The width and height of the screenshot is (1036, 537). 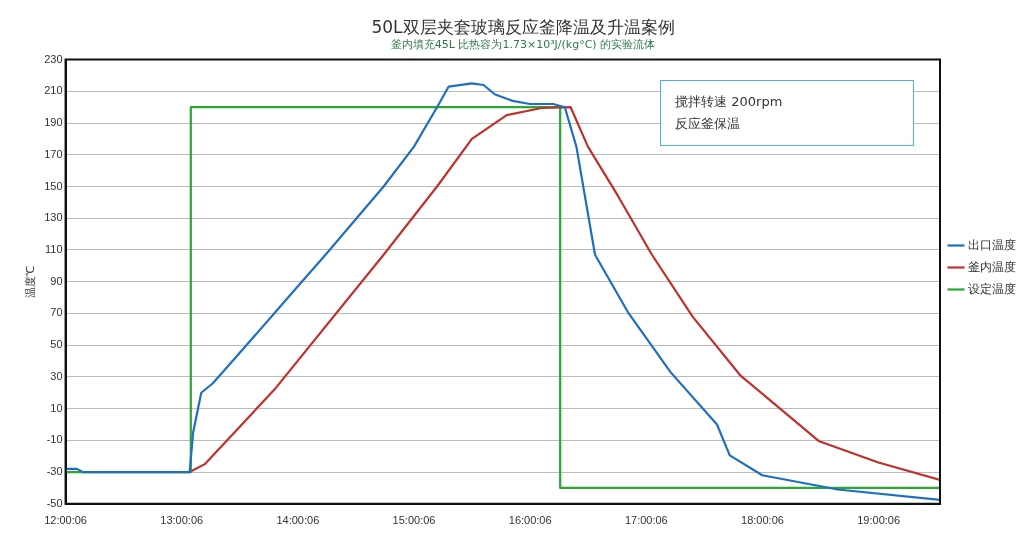 I want to click on legend-label: 出口温度, so click(x=992, y=244).